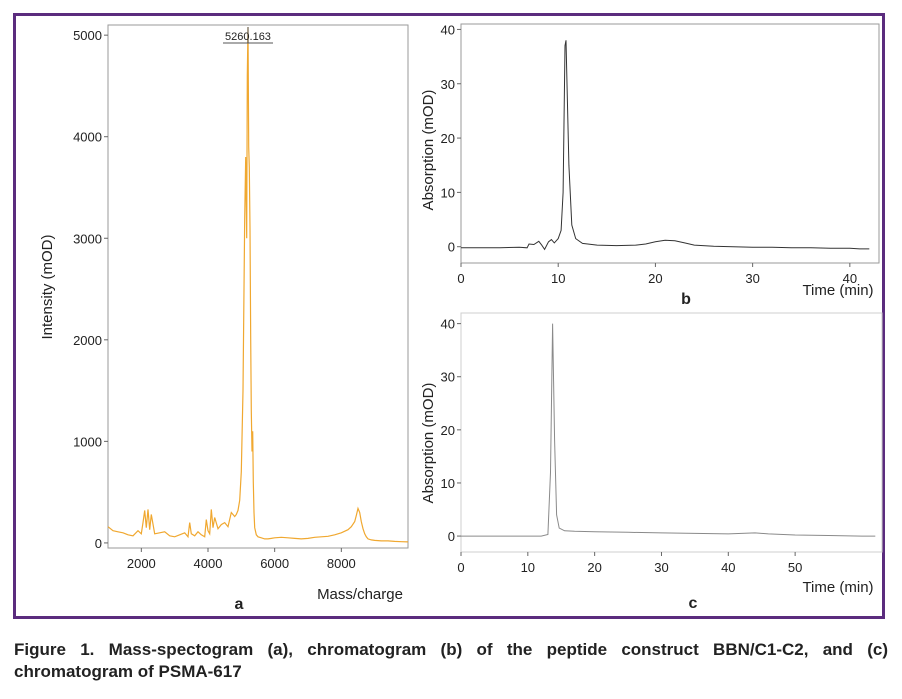  Describe the element at coordinates (428, 150) in the screenshot. I see `panel-b-y-axis-label: Absorption (mOD)` at that location.